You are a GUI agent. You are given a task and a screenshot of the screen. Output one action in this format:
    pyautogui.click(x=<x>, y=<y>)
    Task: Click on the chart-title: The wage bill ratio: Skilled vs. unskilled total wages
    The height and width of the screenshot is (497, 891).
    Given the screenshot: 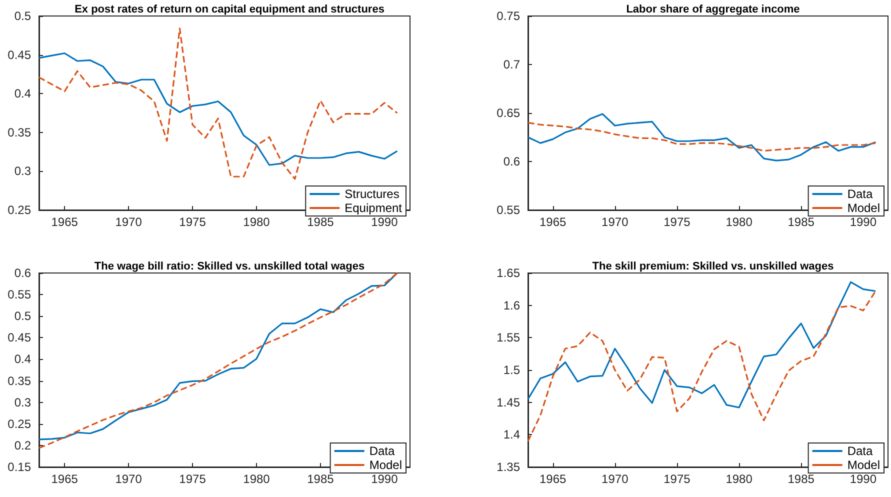 What is the action you would take?
    pyautogui.click(x=229, y=266)
    